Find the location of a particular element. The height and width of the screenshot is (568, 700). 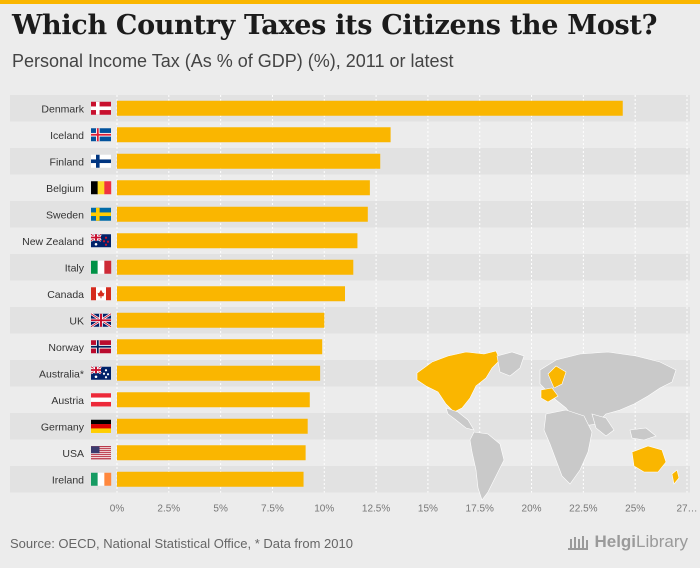

bar-se is located at coordinates (242, 214).